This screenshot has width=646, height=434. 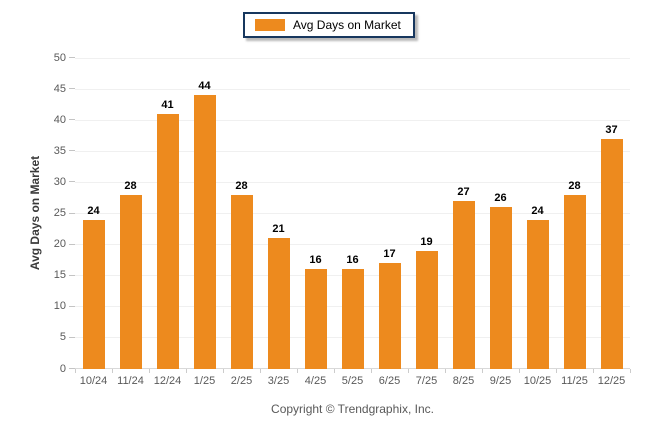 What do you see at coordinates (426, 381) in the screenshot?
I see `x-axis-tick-label: 7/25` at bounding box center [426, 381].